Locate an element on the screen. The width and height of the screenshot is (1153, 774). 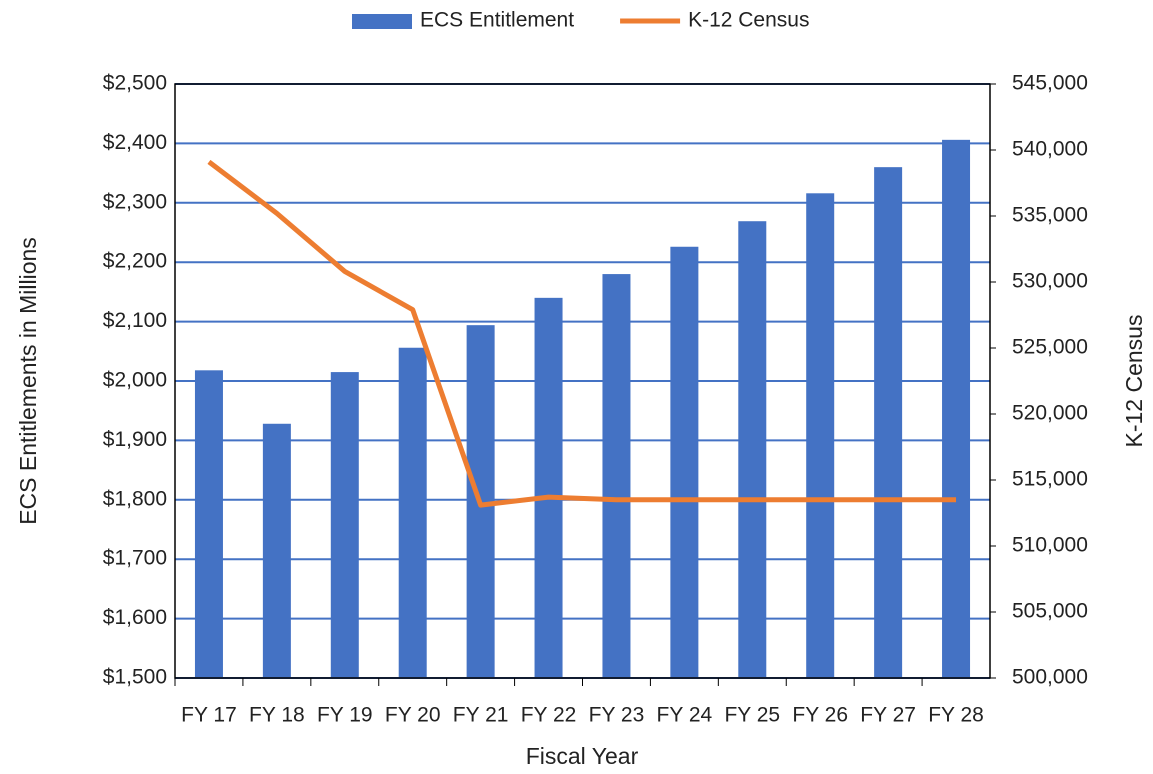
y-tick-label: $1,600 is located at coordinates (135, 617).